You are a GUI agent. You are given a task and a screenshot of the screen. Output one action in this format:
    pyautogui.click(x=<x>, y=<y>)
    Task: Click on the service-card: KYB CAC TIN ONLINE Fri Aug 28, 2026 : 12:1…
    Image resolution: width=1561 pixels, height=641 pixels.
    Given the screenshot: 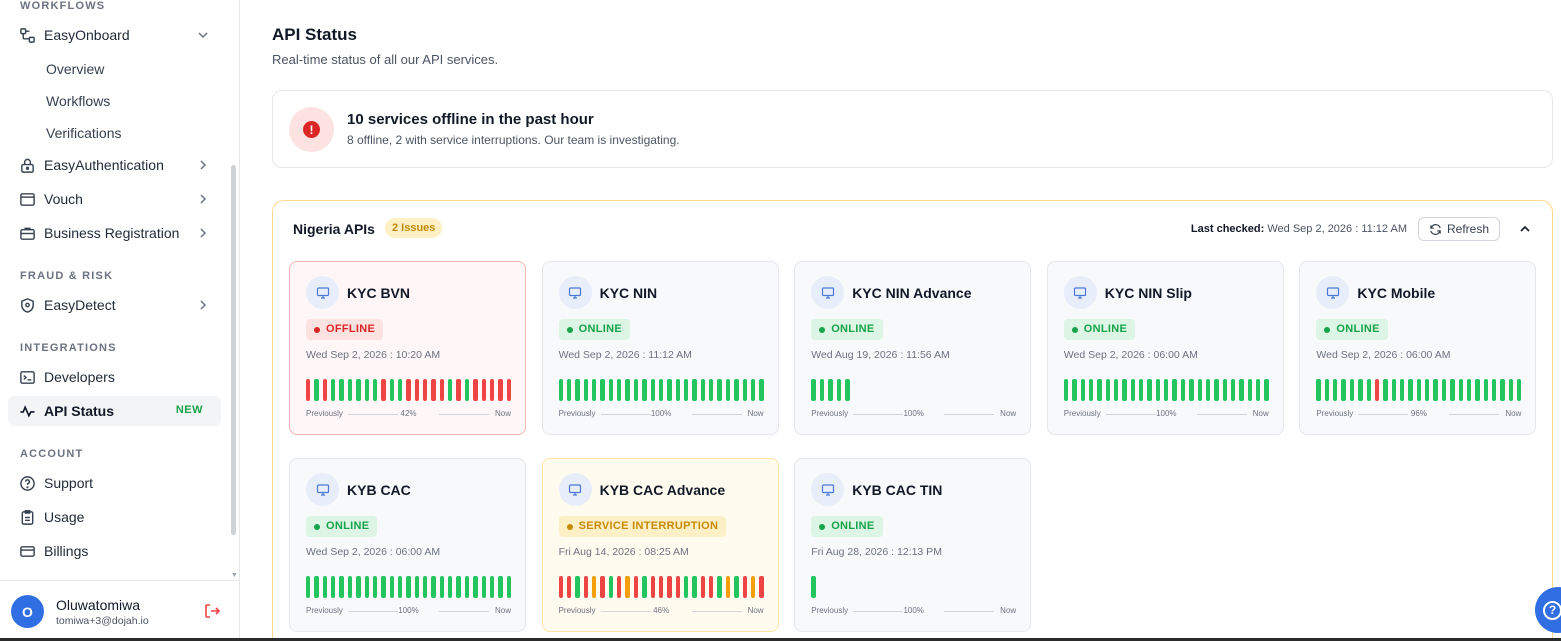 What is the action you would take?
    pyautogui.click(x=913, y=545)
    